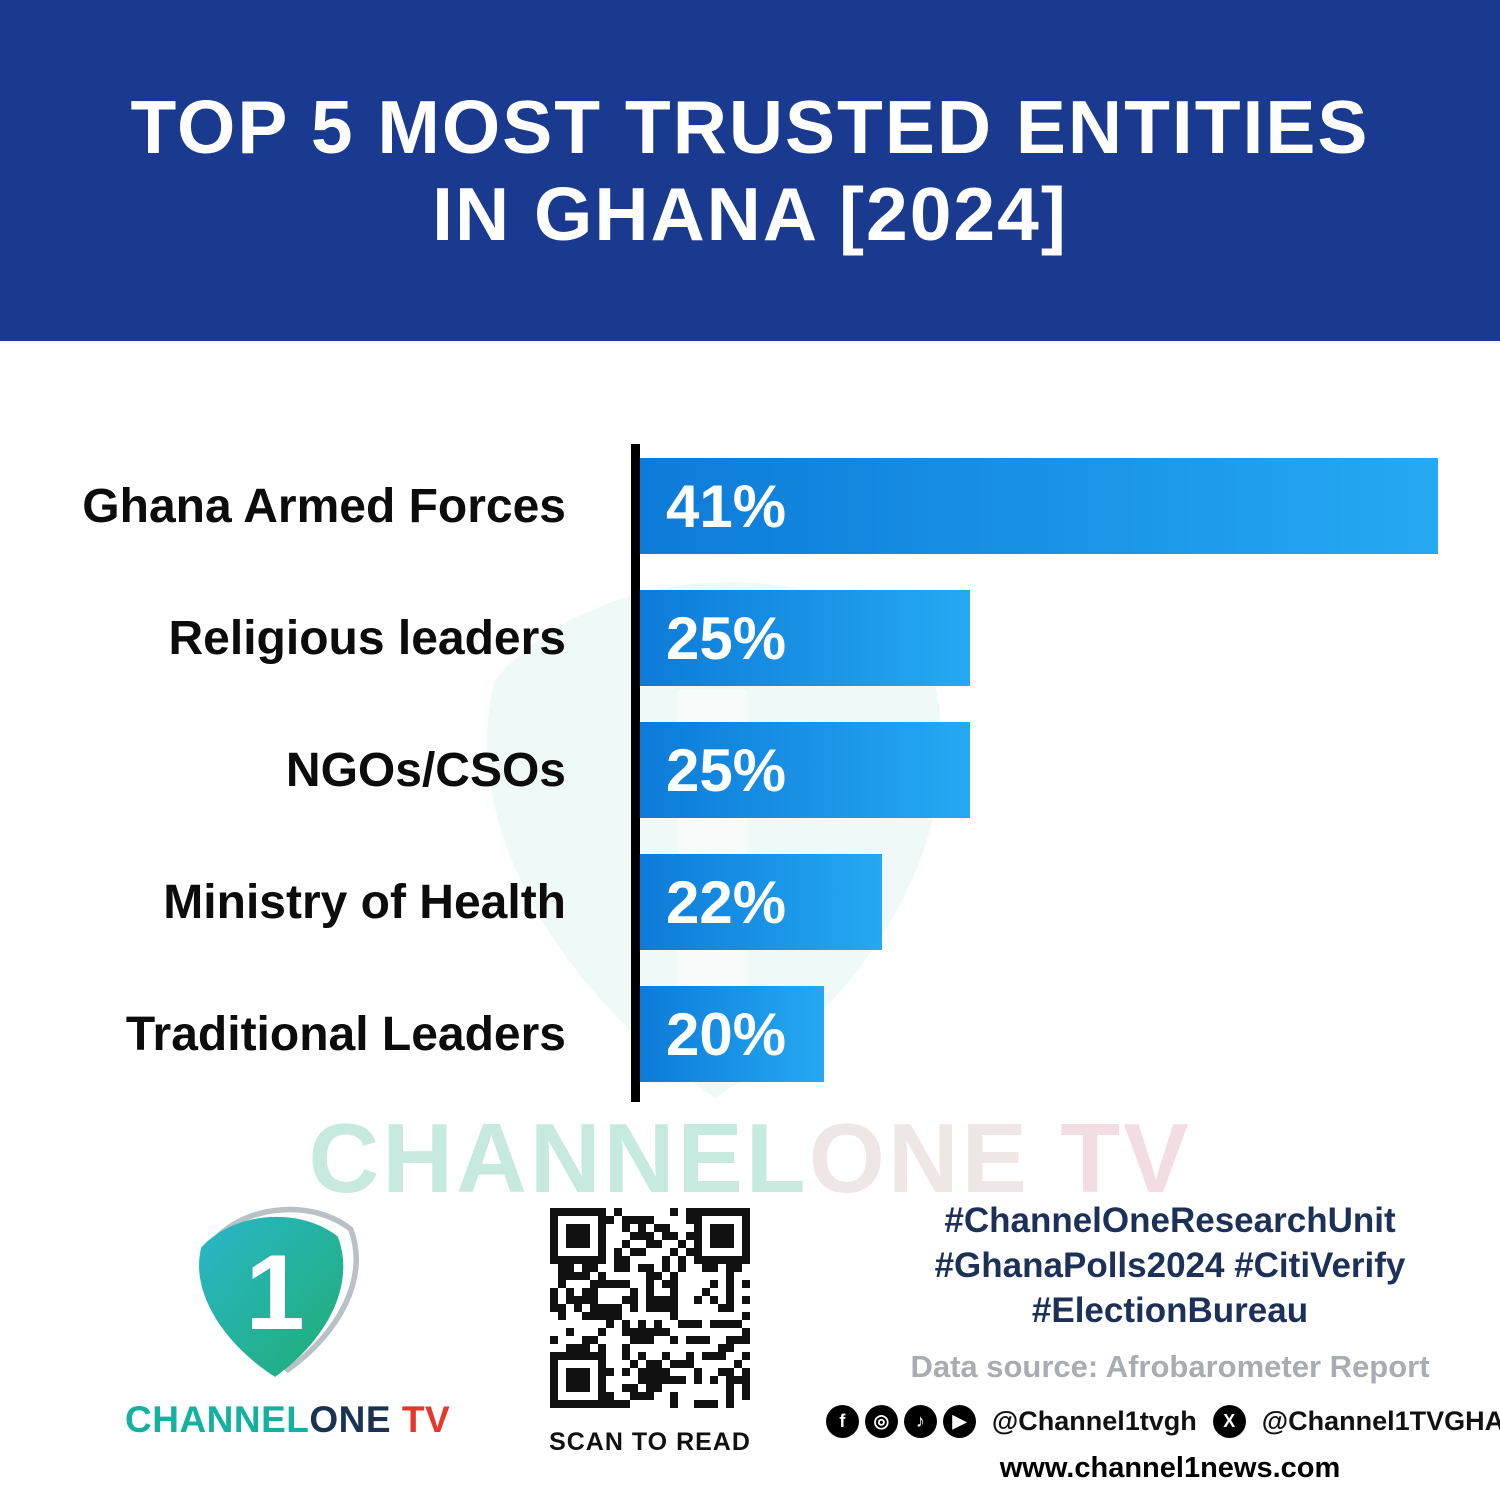 The height and width of the screenshot is (1500, 1500). I want to click on hashtag-line2: #GhanaPolls2024 #CitiVerify, so click(1170, 1265).